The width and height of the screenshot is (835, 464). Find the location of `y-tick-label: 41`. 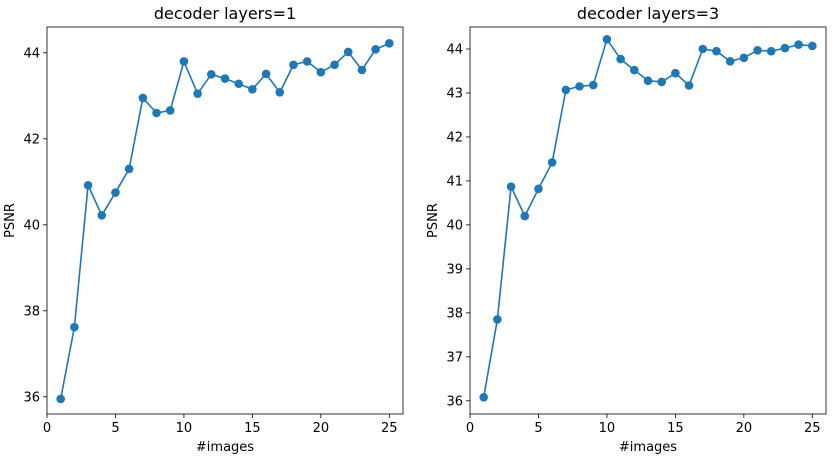

y-tick-label: 41 is located at coordinates (454, 181).